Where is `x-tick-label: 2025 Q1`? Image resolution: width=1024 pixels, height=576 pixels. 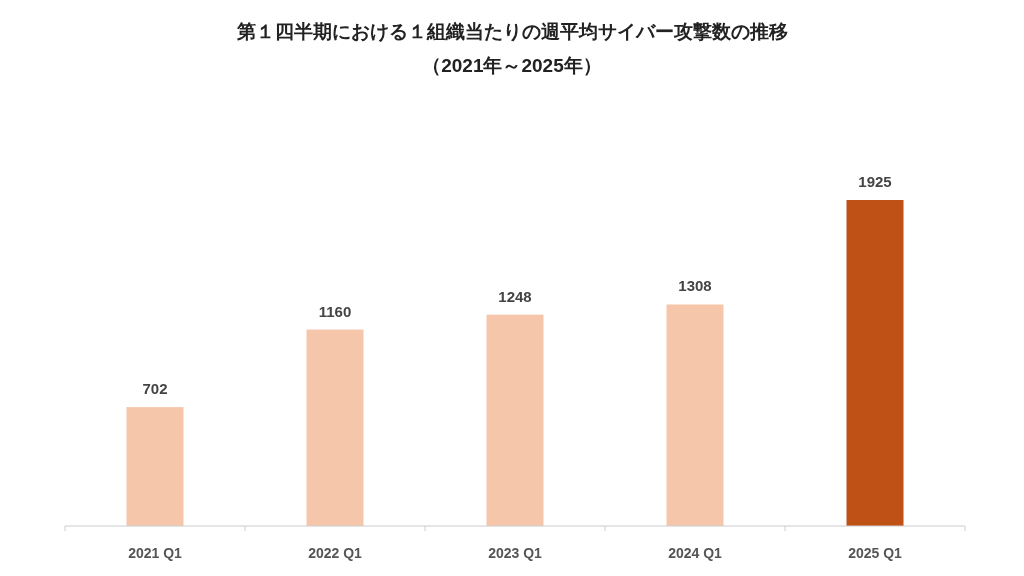
x-tick-label: 2025 Q1 is located at coordinates (875, 553).